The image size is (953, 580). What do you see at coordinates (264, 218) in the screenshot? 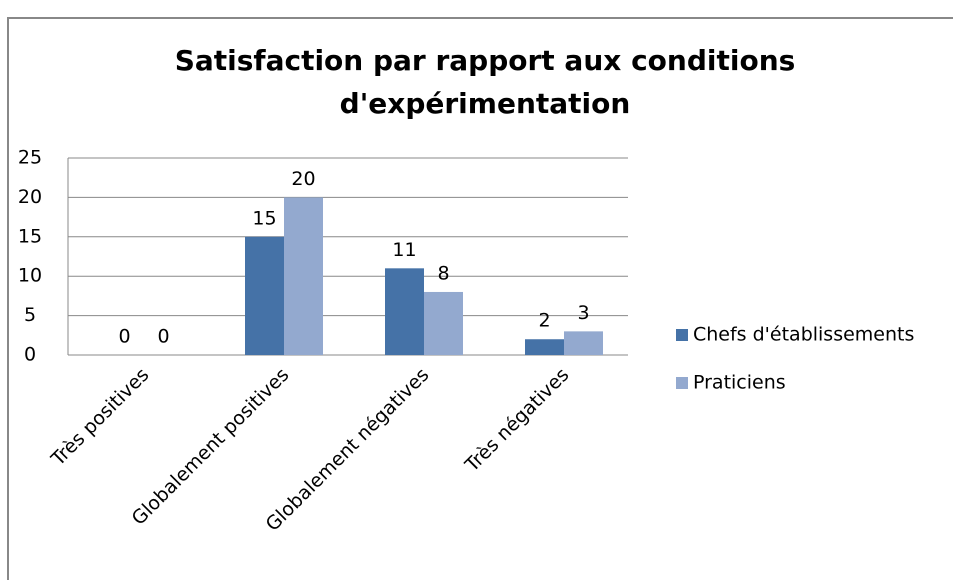
I see `data-label: 15` at bounding box center [264, 218].